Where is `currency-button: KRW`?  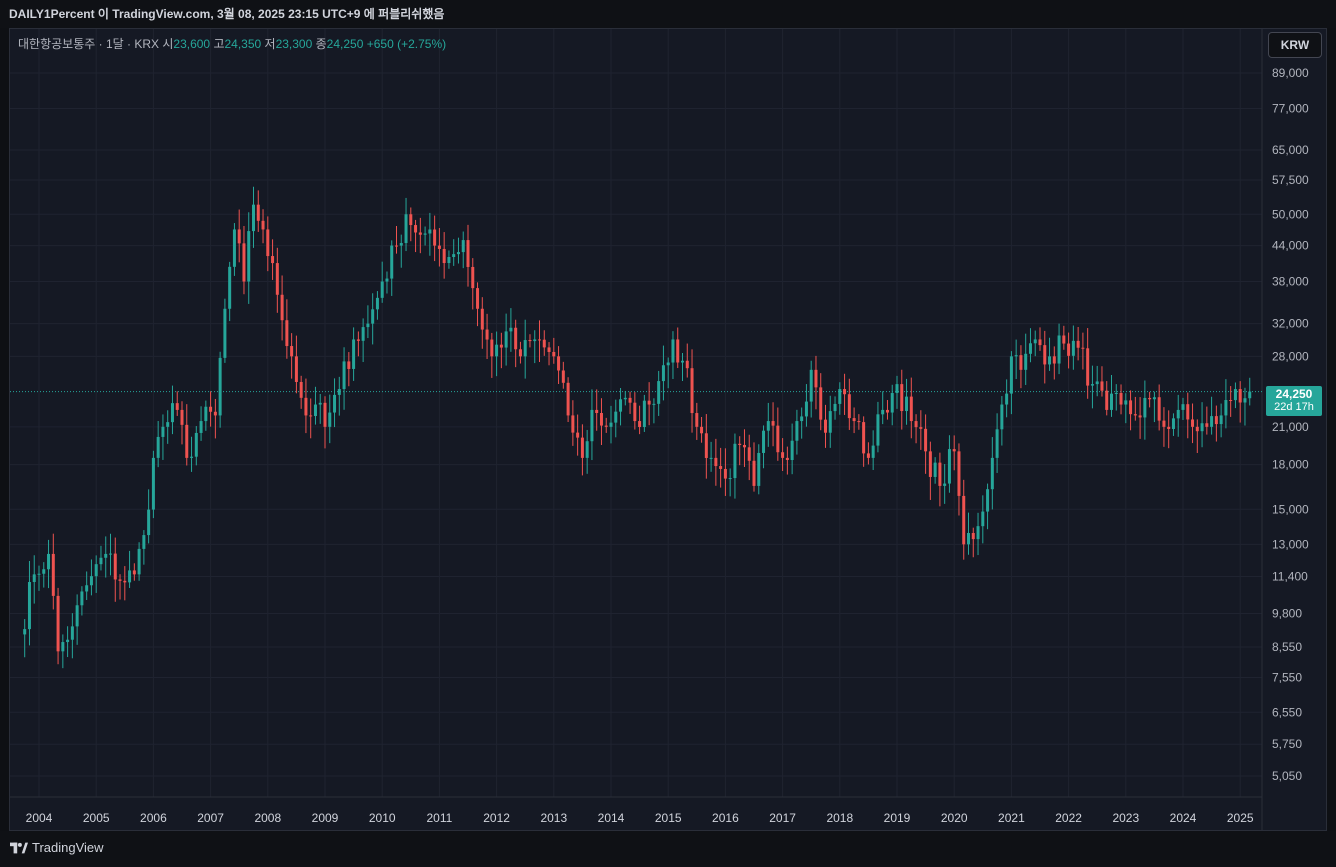 currency-button: KRW is located at coordinates (1295, 45).